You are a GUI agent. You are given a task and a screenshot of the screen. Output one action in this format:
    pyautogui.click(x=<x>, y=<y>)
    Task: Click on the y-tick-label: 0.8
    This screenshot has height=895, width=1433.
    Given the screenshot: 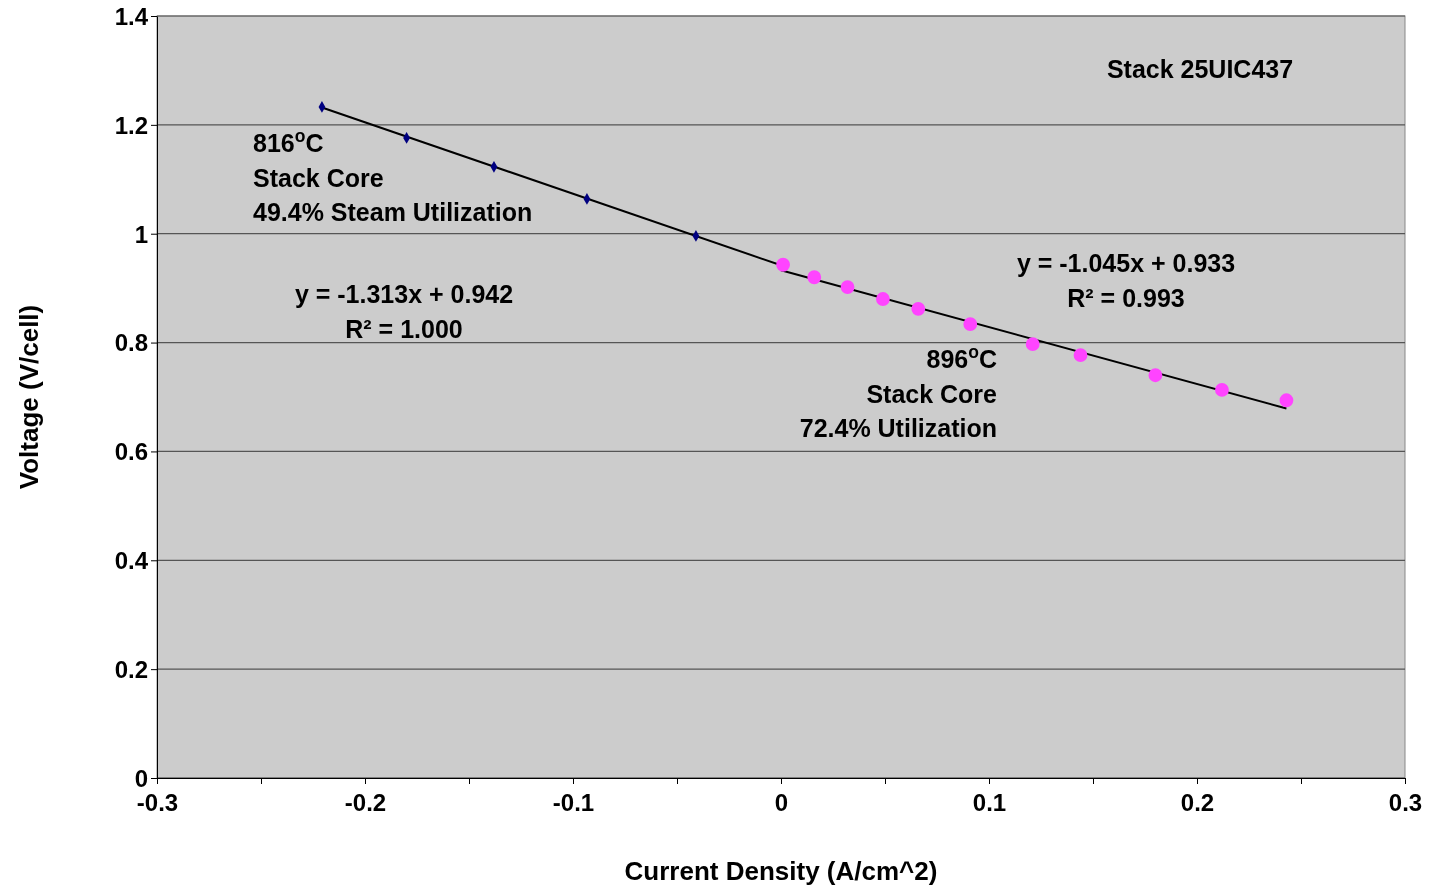 What is the action you would take?
    pyautogui.click(x=131, y=343)
    